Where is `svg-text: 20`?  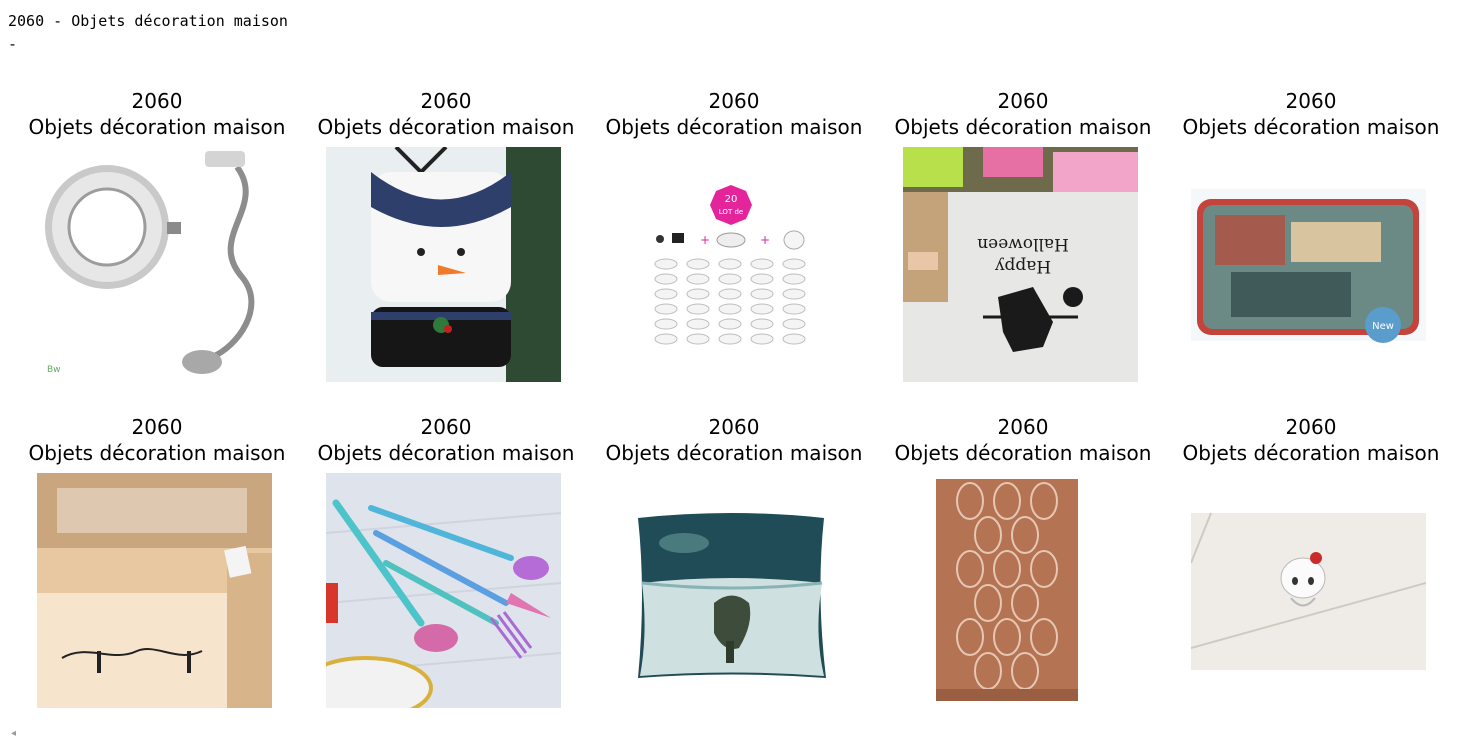
svg-text: 20 is located at coordinates (731, 199).